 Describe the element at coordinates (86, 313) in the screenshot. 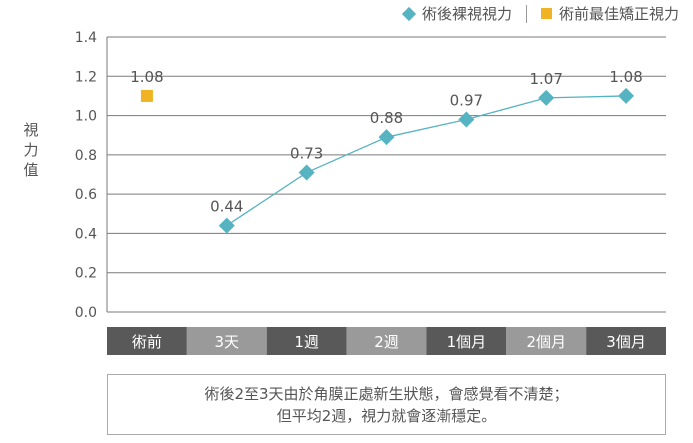

I see `y-tick-label: 0.0` at that location.